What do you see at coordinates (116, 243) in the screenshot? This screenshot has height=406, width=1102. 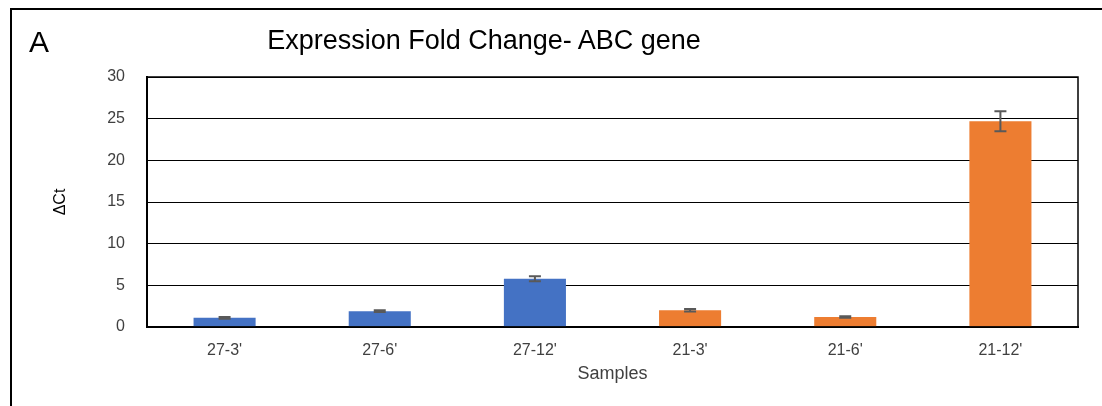 I see `y-tick-label: 10` at bounding box center [116, 243].